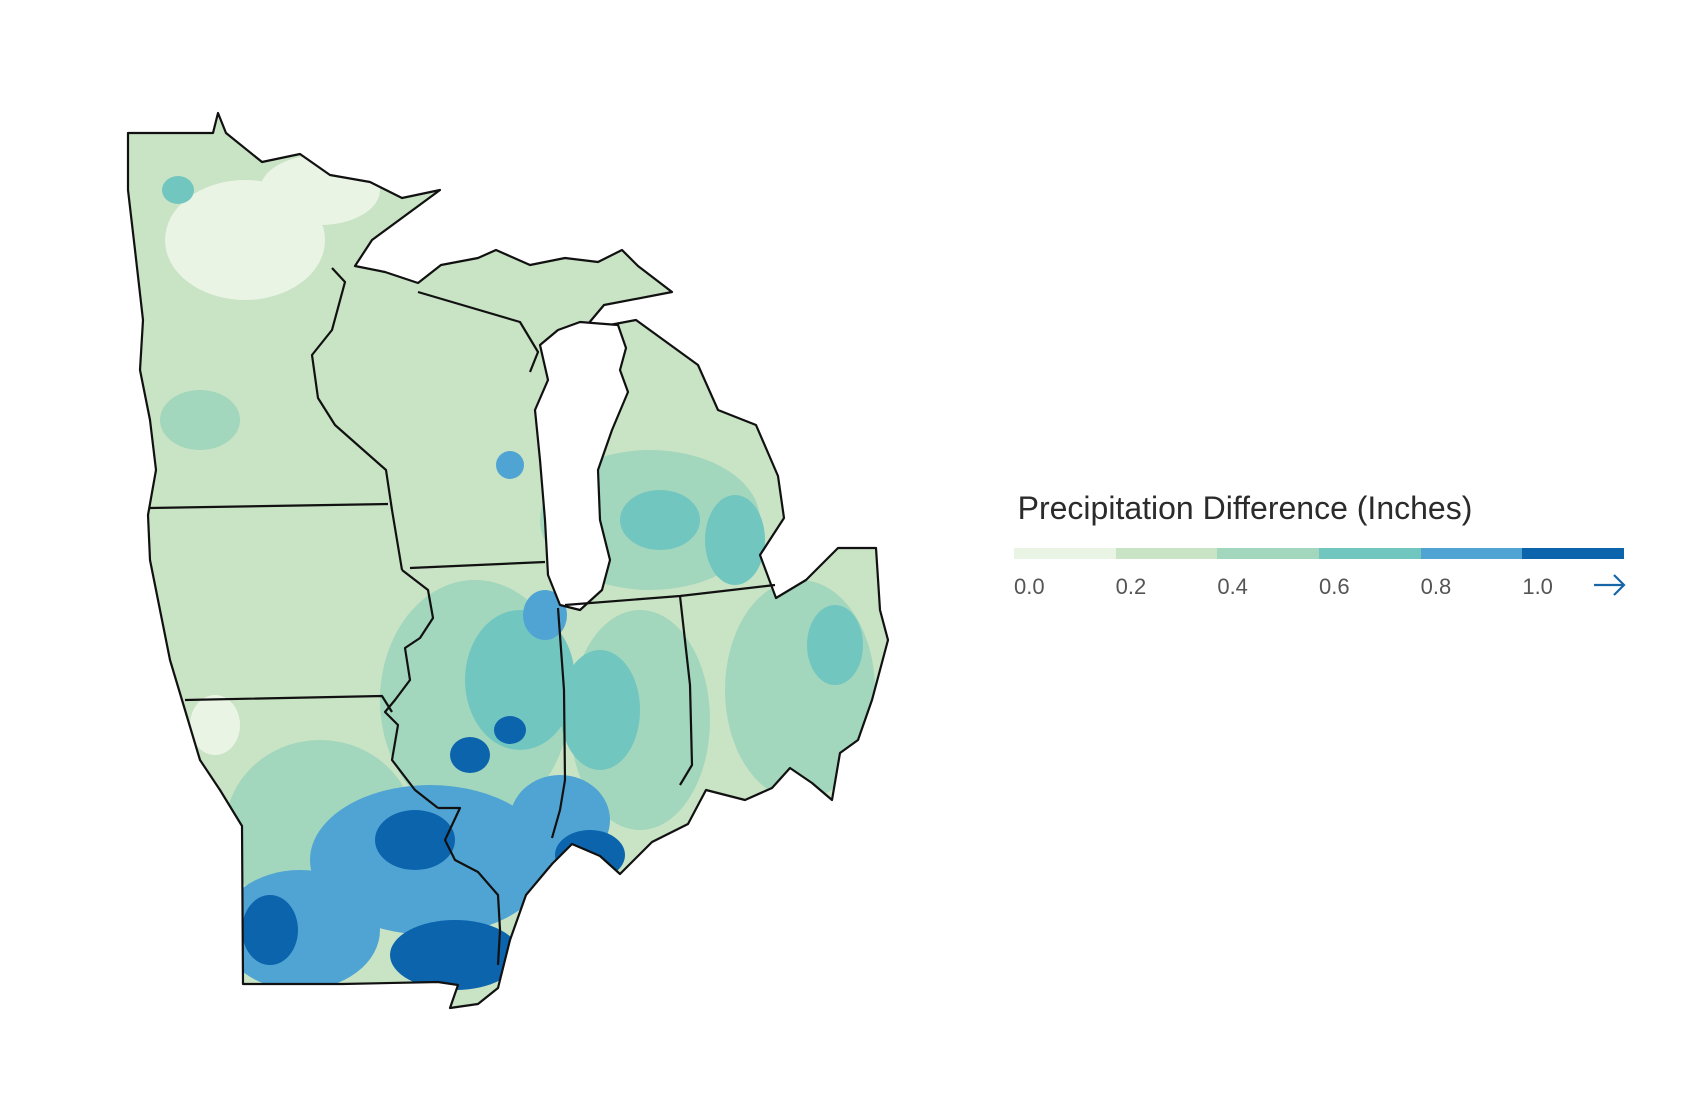  What do you see at coordinates (600, 710) in the screenshot?
I see `indiana-teal-area` at bounding box center [600, 710].